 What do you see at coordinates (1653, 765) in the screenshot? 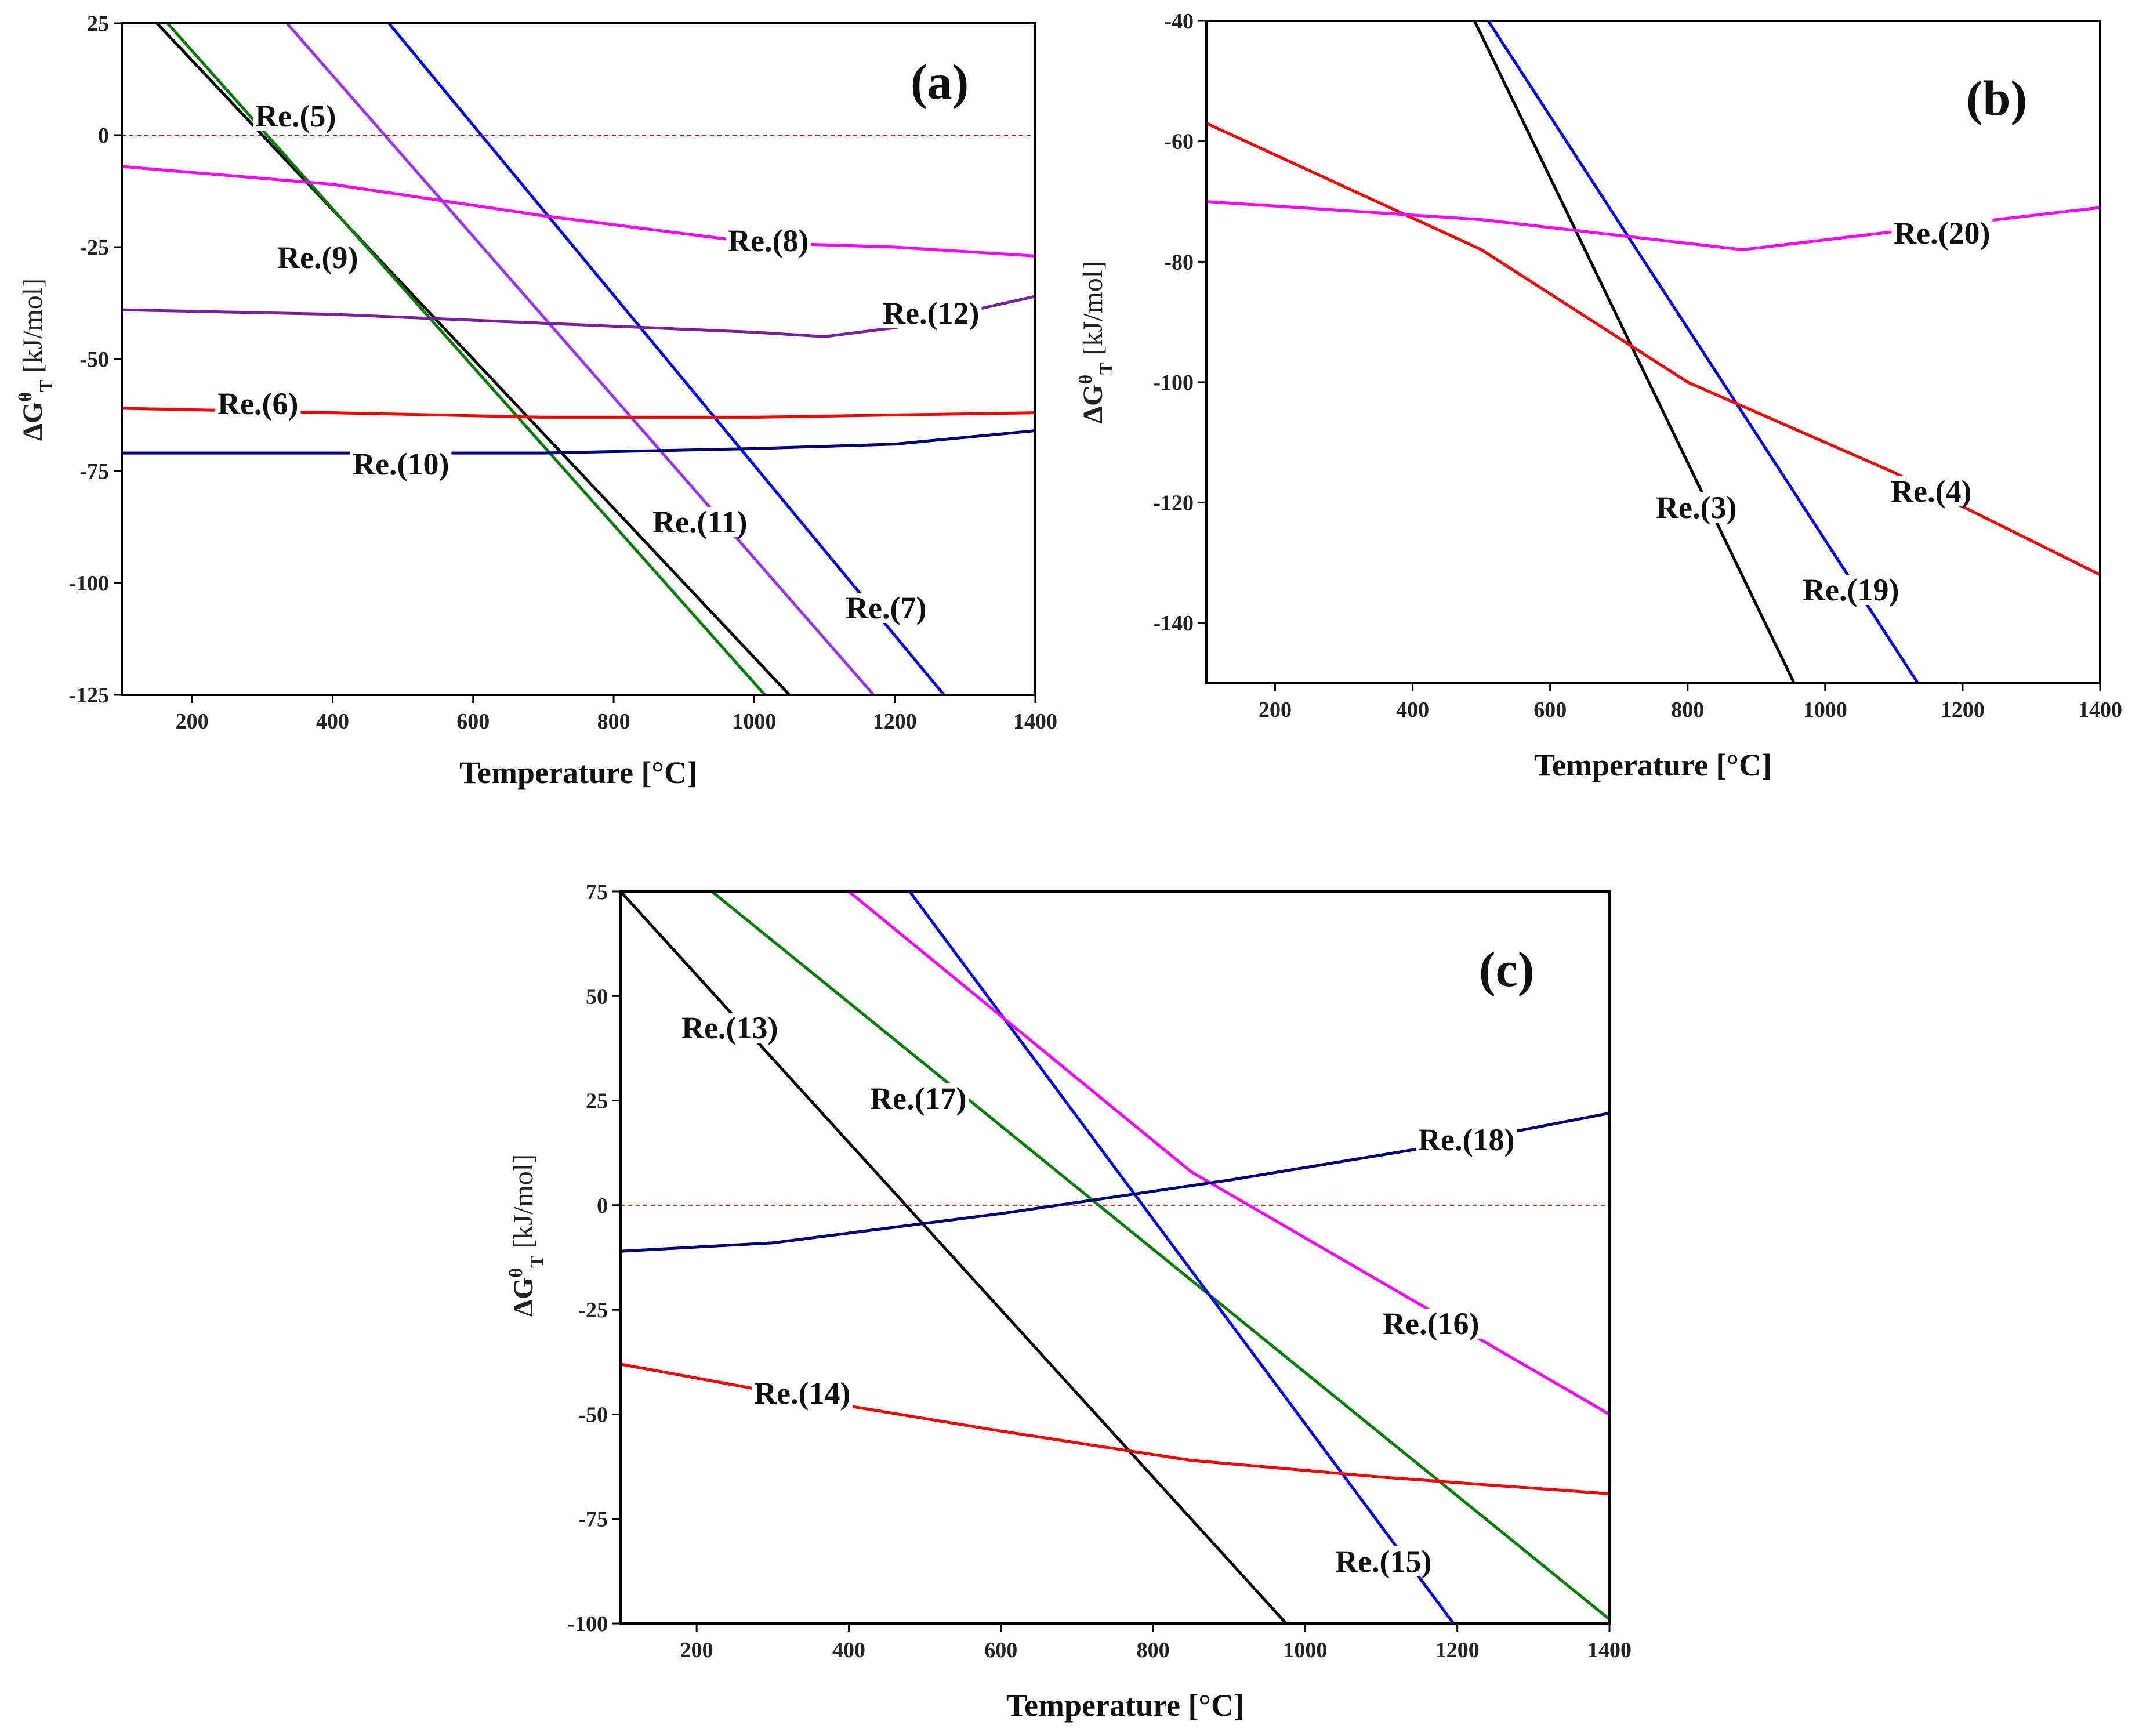
I see `panel-b-x-axis-title: Temperature [°C]` at bounding box center [1653, 765].